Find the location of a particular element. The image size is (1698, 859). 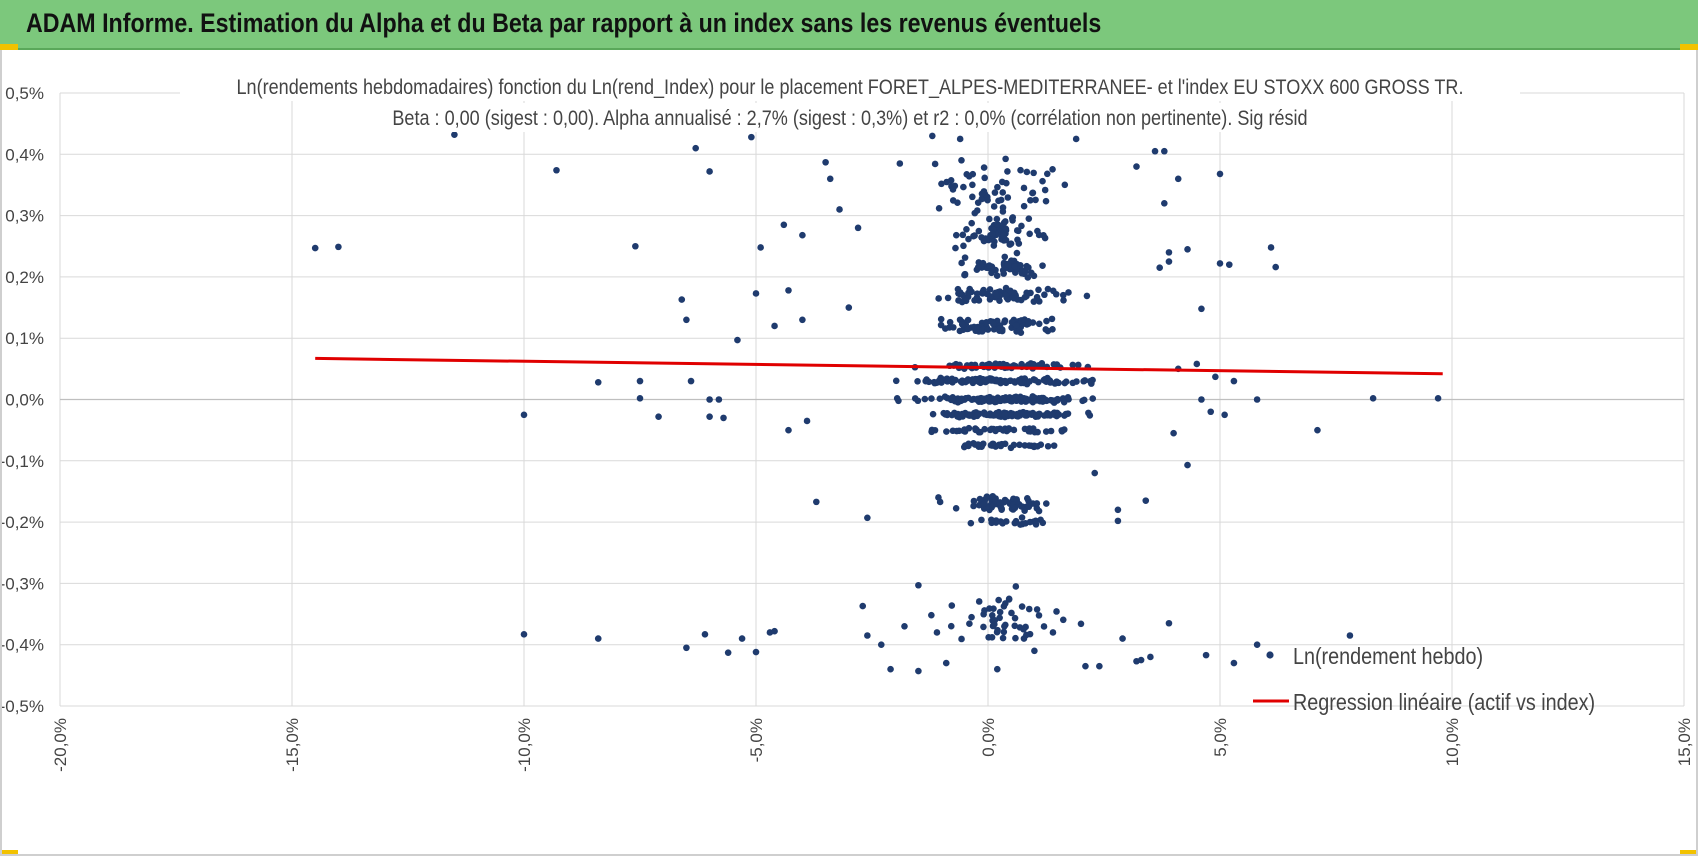

legend-label-regression: Regression linéaire (actif vs index) is located at coordinates (1444, 703).